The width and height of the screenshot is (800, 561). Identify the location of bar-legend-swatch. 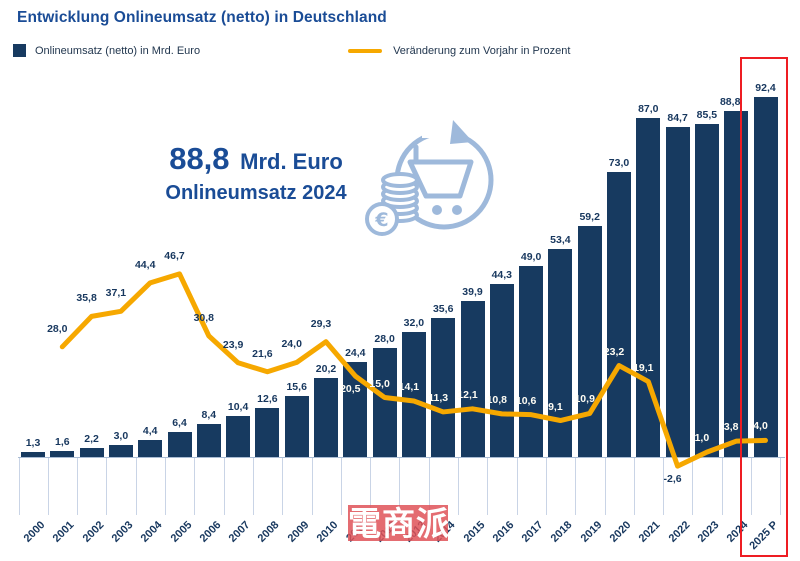
(19, 50).